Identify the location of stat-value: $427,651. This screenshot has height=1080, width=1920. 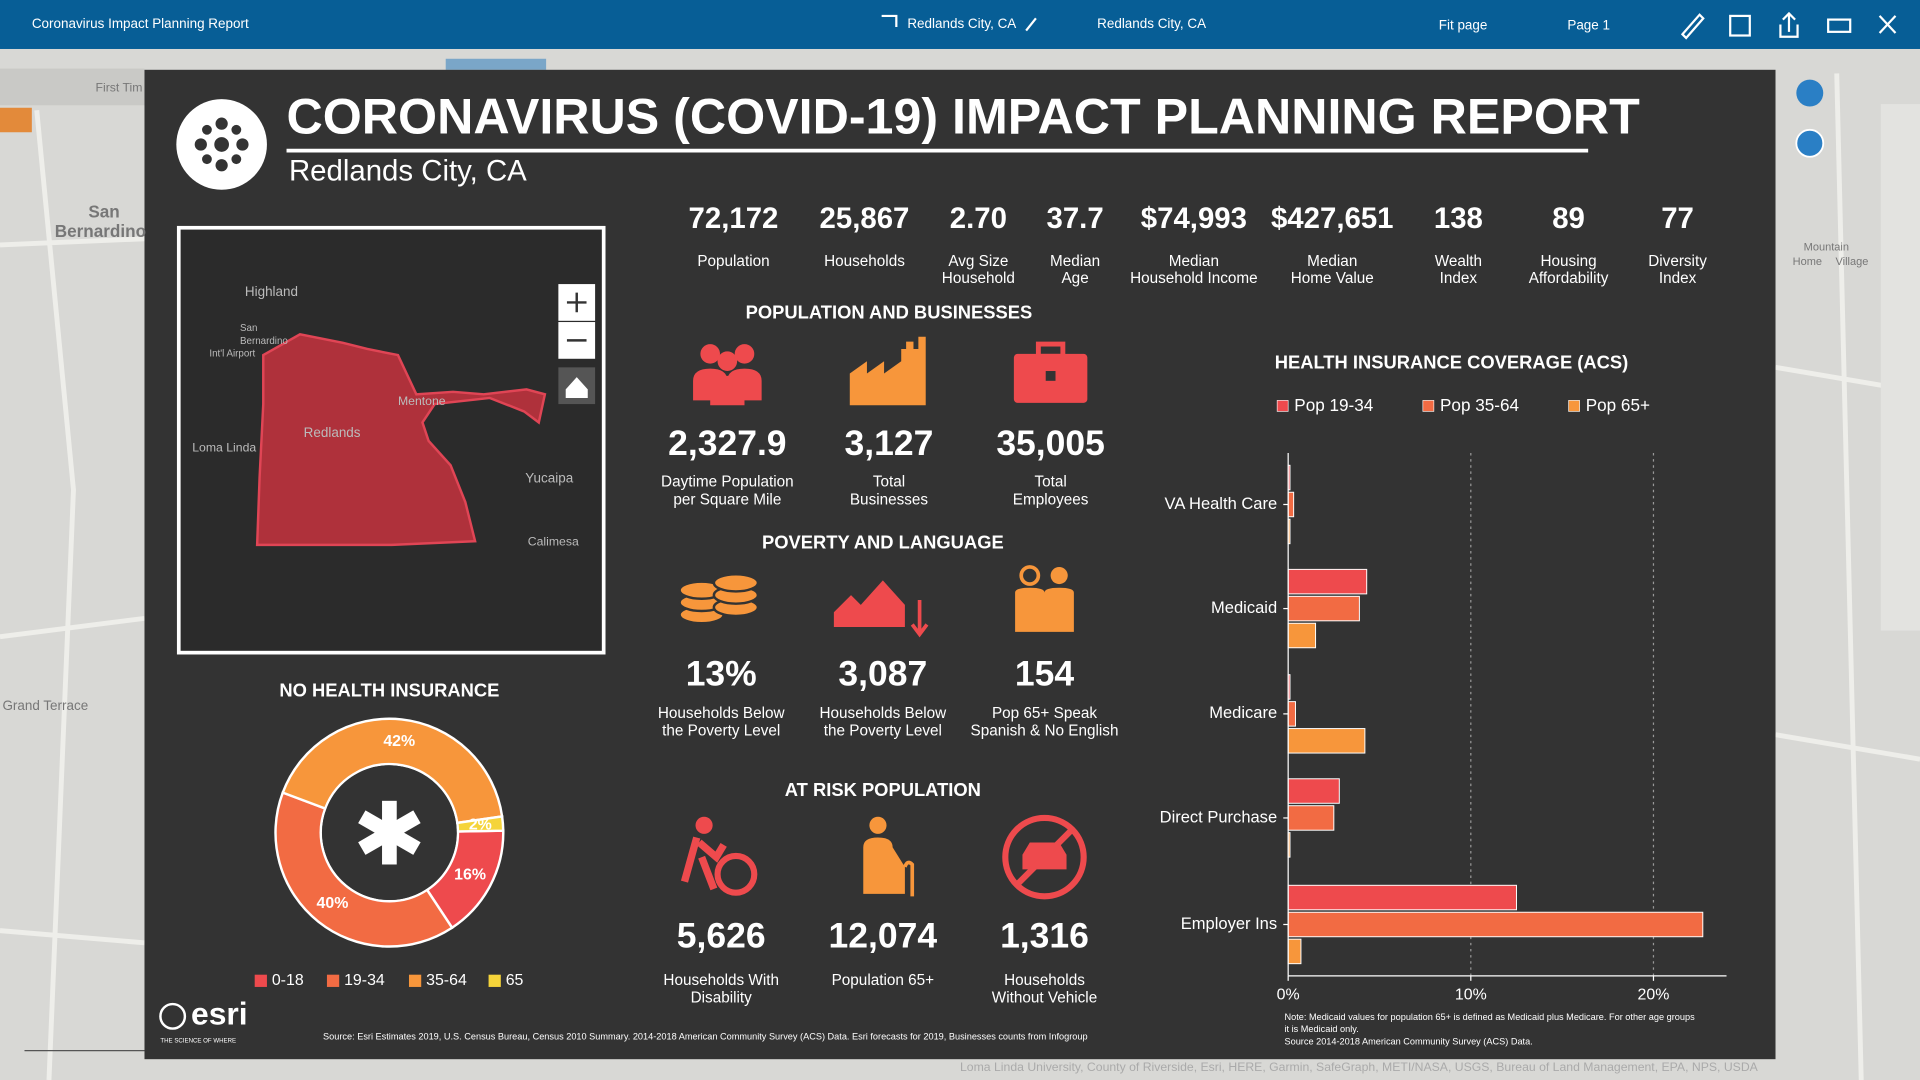
(1332, 218).